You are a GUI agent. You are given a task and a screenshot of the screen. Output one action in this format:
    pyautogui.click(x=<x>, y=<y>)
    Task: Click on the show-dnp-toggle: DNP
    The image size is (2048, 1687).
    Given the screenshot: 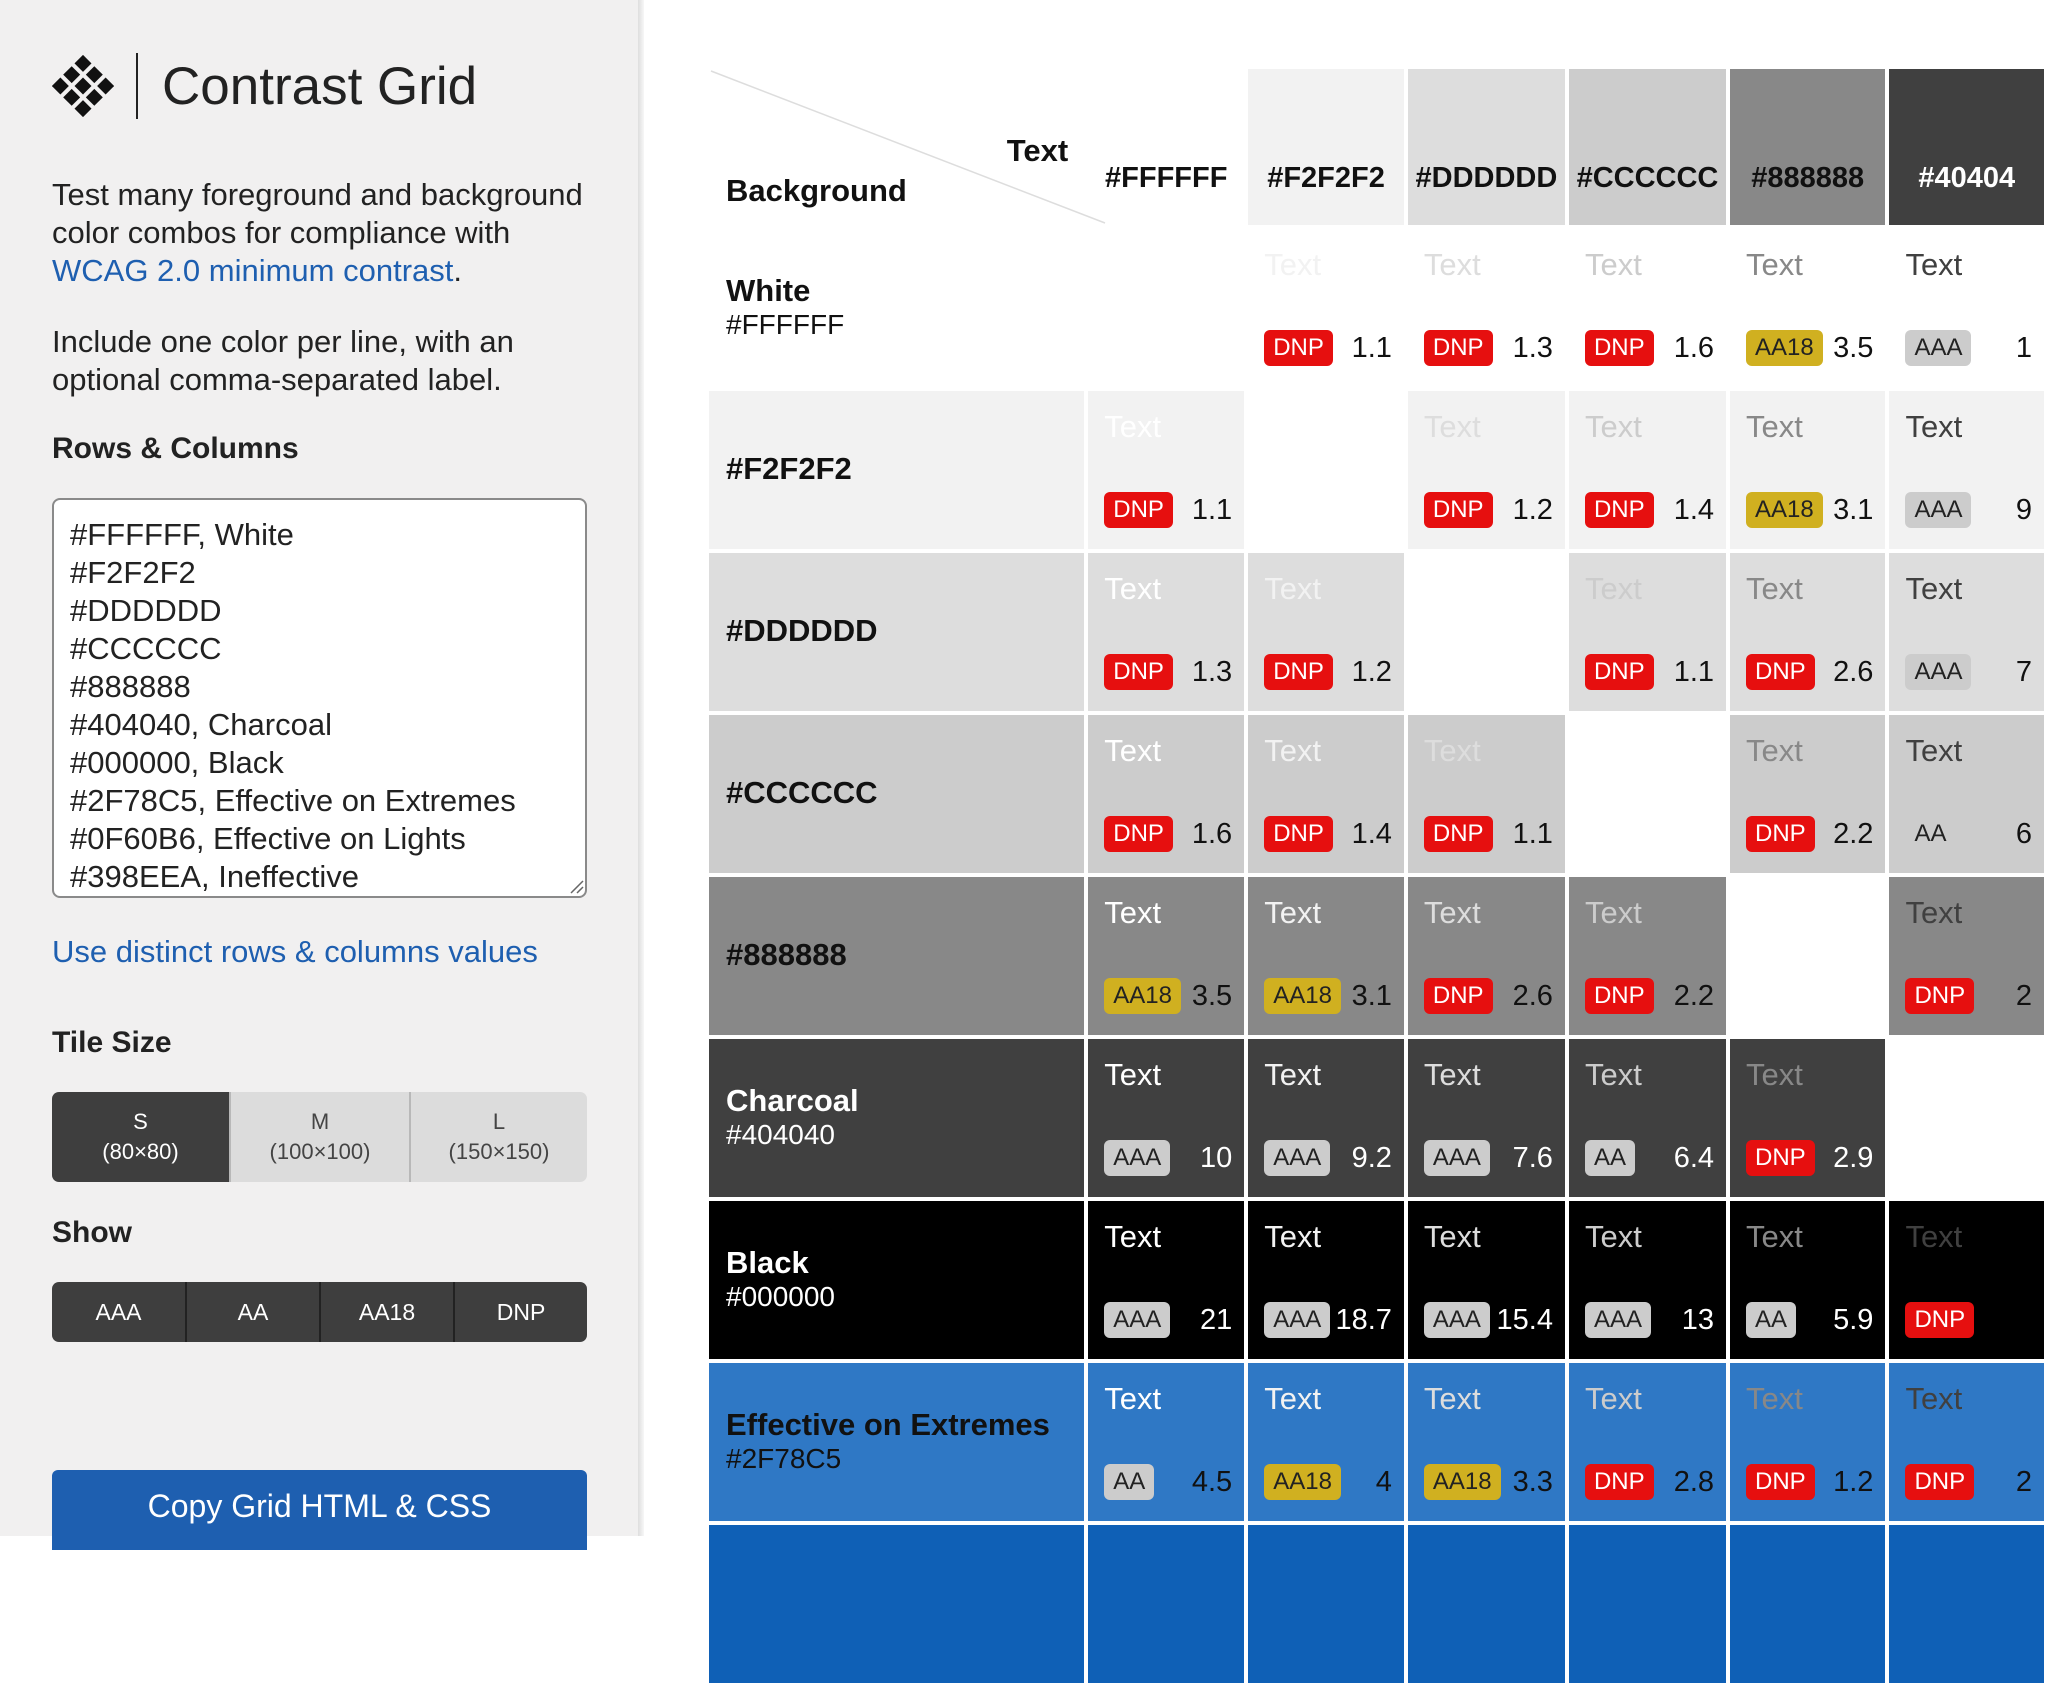 What is the action you would take?
    pyautogui.click(x=520, y=1312)
    